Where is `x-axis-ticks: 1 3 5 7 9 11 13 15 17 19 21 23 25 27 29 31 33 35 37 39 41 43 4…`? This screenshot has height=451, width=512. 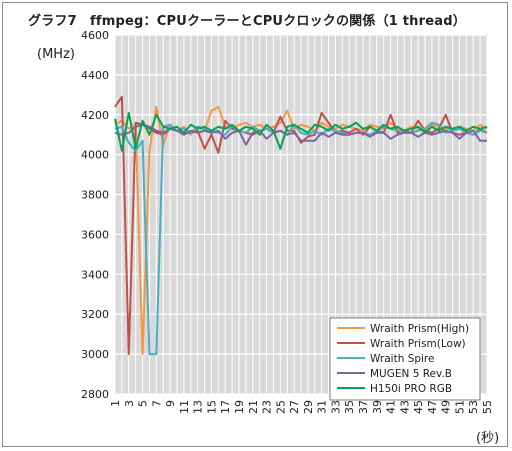
x-axis-ticks: 1 3 5 7 9 11 13 15 17 19 21 23 25 27 29 31 33 35 37 39 41 43 4… is located at coordinates (301, 407).